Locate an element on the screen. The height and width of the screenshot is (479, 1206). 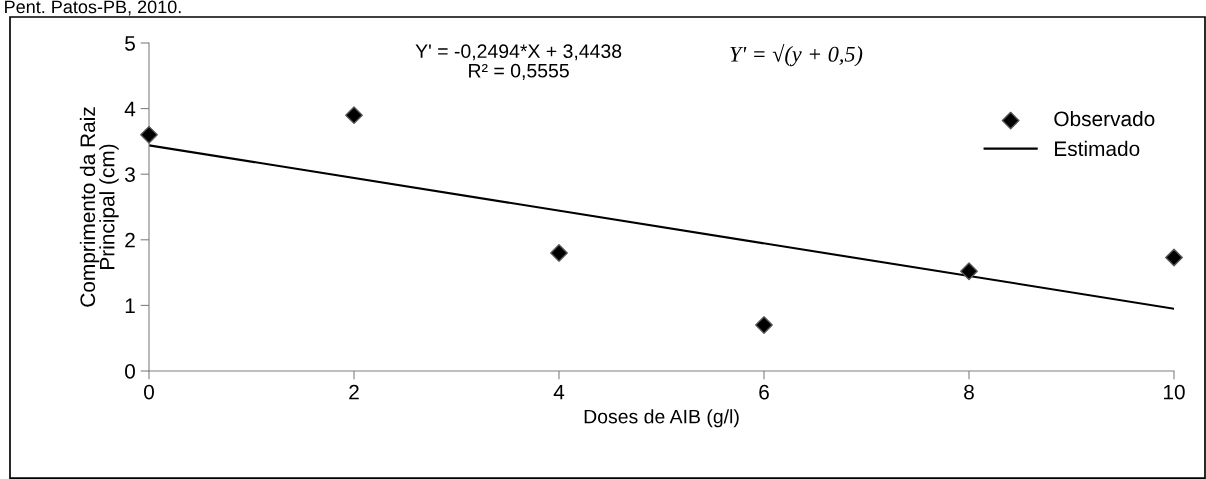
legend-label: Observado is located at coordinates (1104, 118).